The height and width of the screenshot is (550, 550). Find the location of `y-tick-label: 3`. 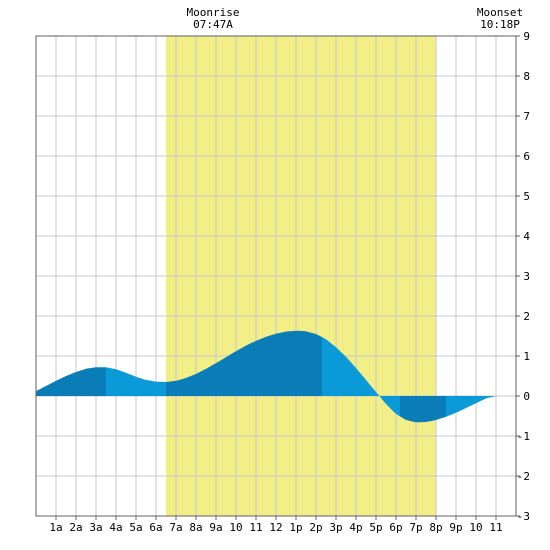

y-tick-label: 3 is located at coordinates (526, 276).